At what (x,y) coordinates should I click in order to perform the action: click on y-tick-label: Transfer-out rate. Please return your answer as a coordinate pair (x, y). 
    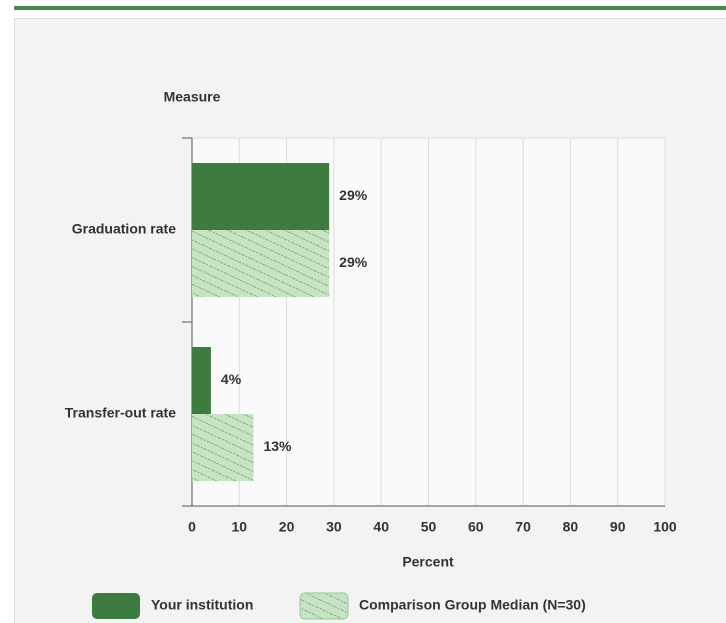
    Looking at the image, I should click on (120, 413).